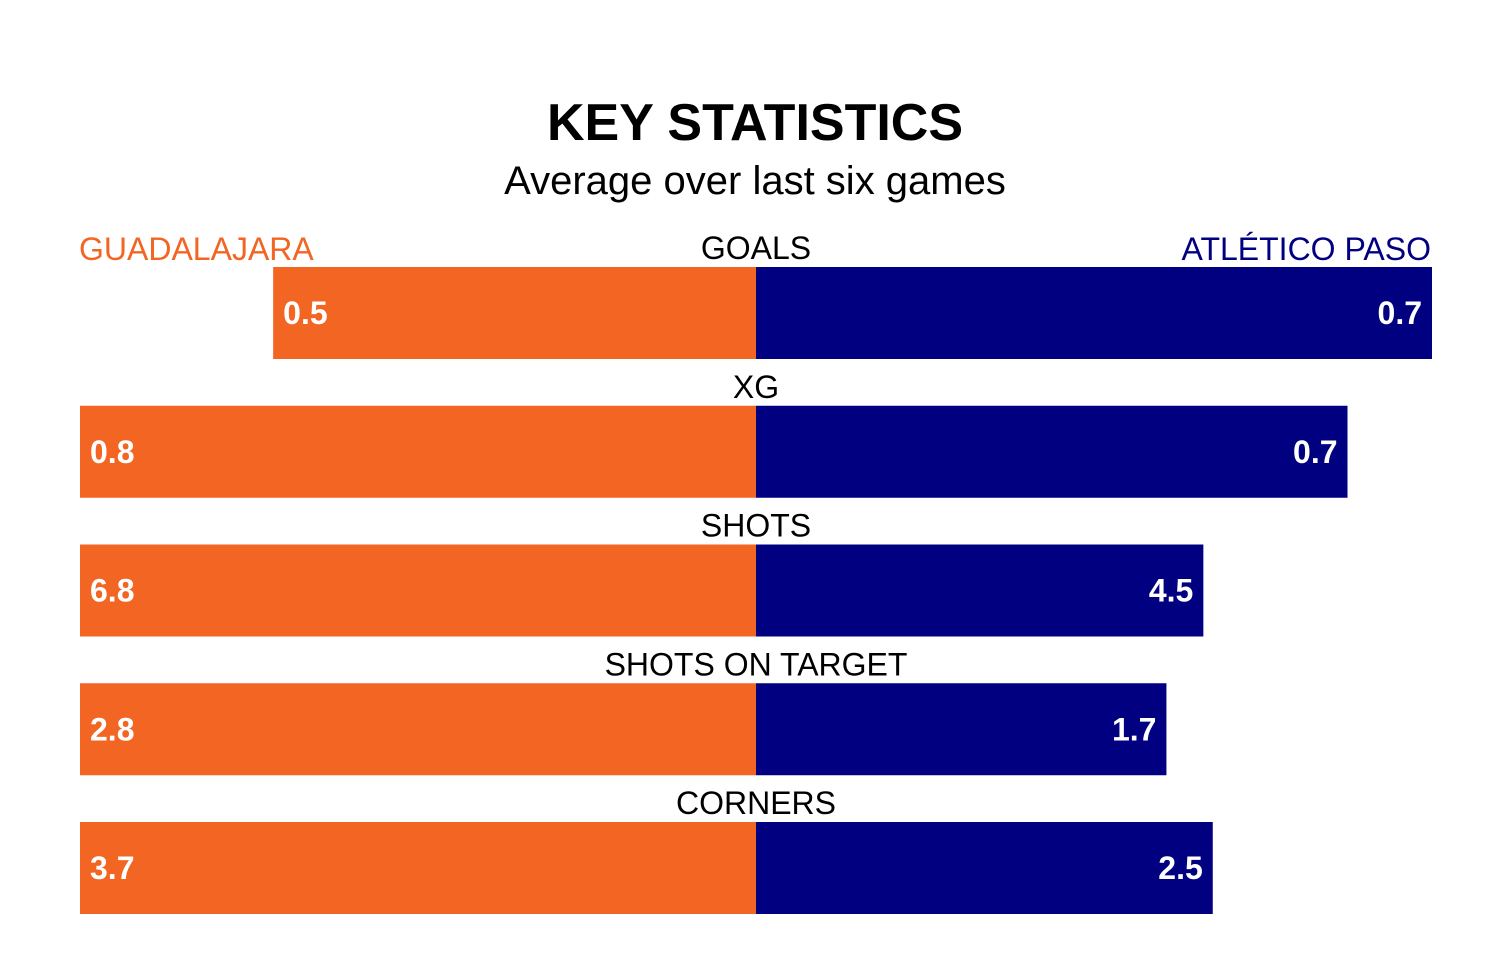  Describe the element at coordinates (112, 452) in the screenshot. I see `value-label-left-xg: 0.8` at that location.